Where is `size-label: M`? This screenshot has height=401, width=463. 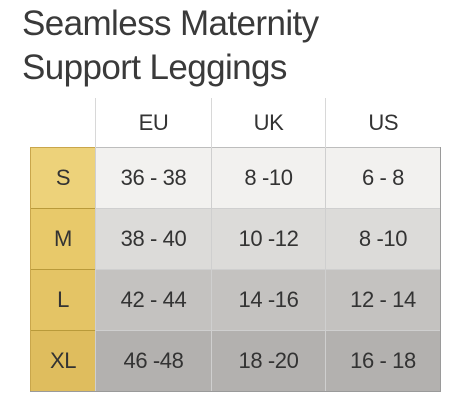
size-label: M is located at coordinates (63, 239).